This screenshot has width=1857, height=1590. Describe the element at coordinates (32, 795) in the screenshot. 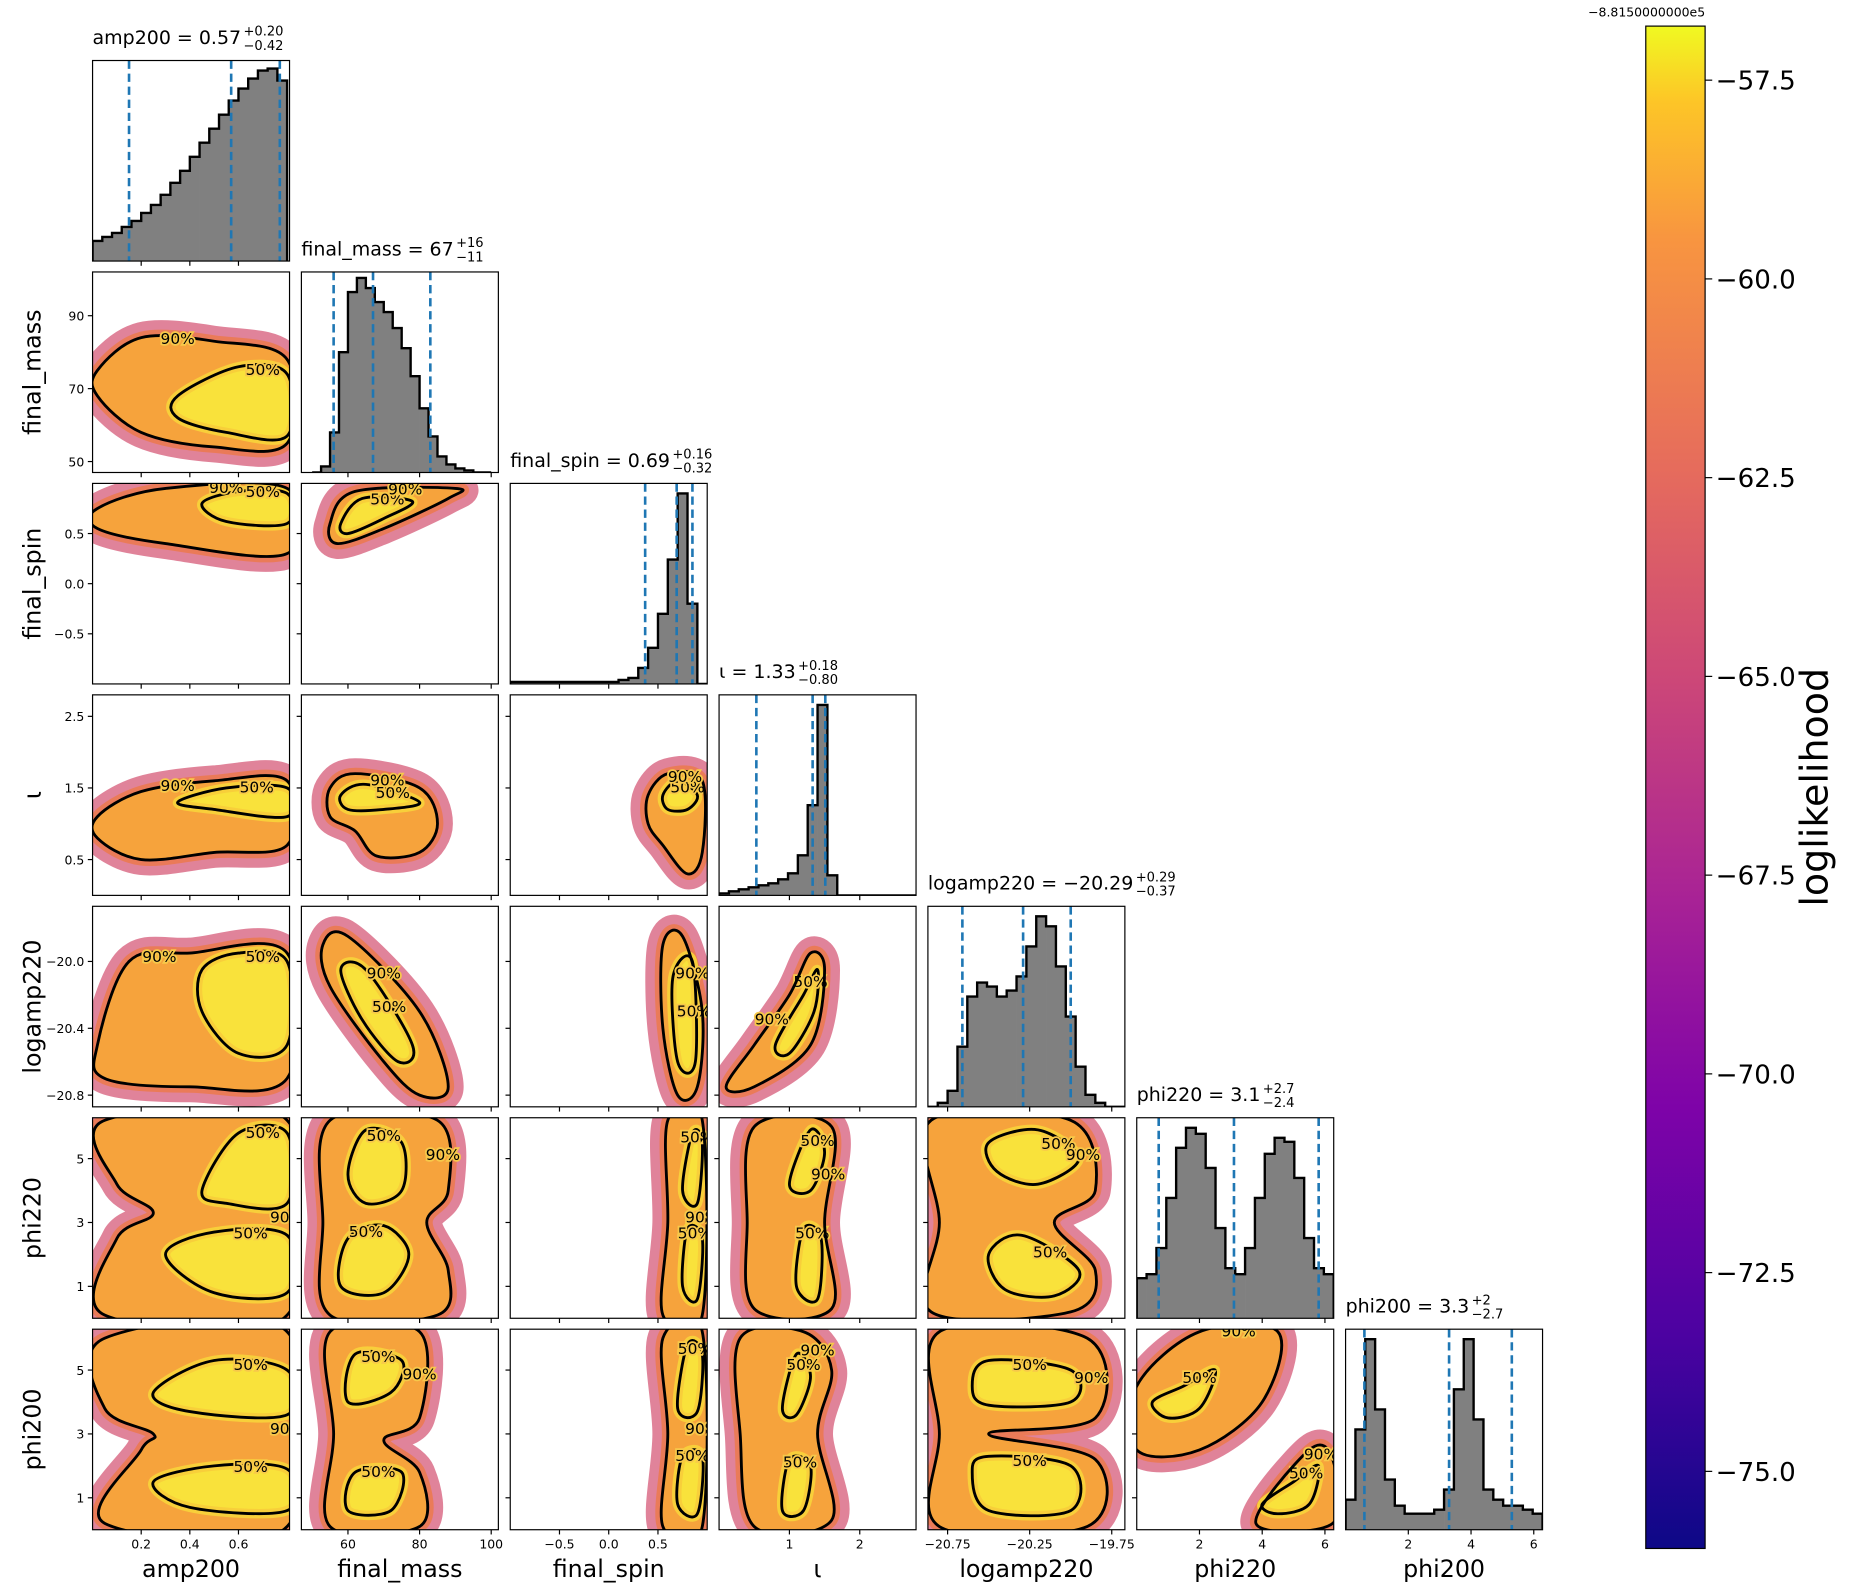

I see `y-axis-label: ι` at that location.